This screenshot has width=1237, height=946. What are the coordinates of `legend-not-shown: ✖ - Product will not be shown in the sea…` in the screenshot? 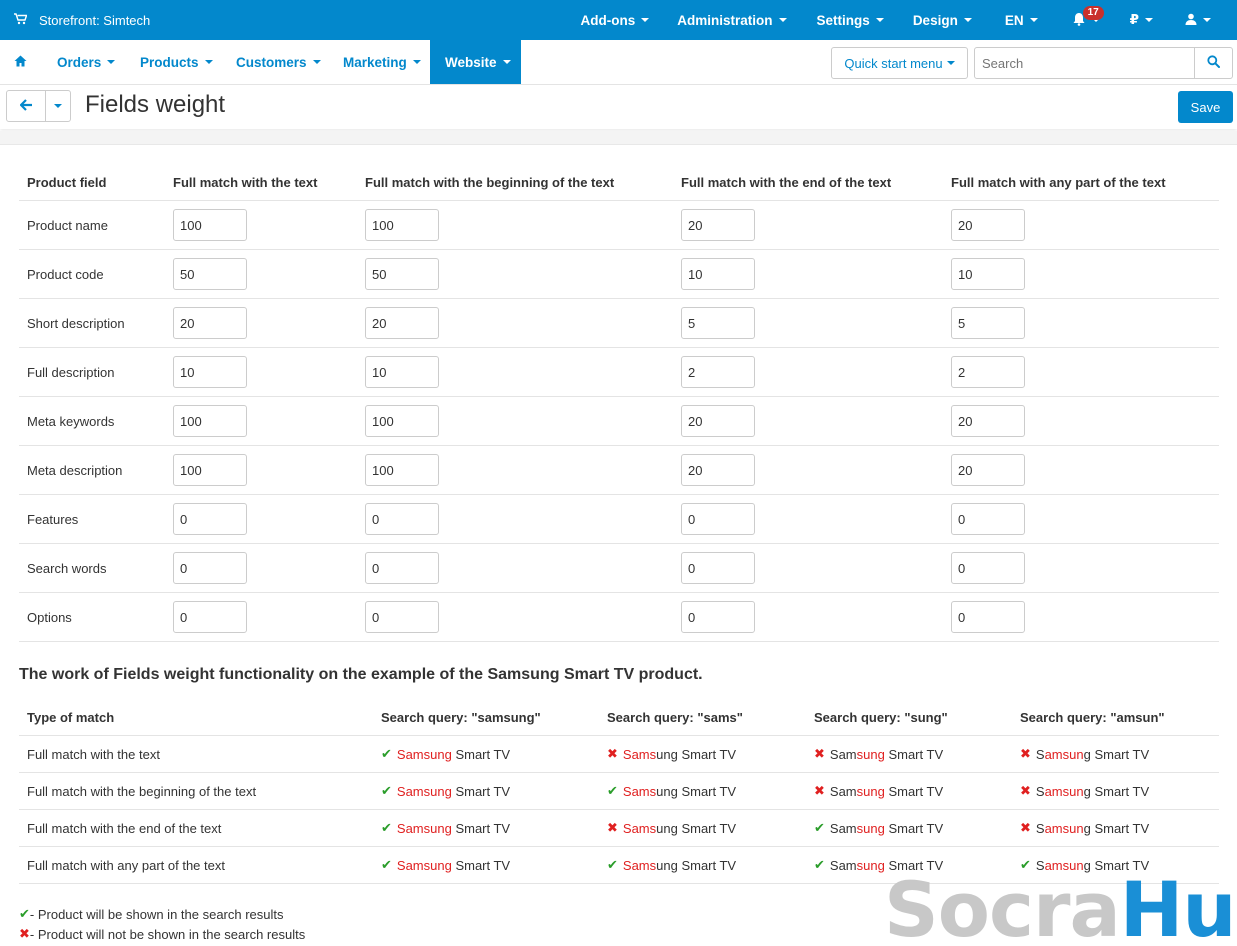 It's located at (162, 934).